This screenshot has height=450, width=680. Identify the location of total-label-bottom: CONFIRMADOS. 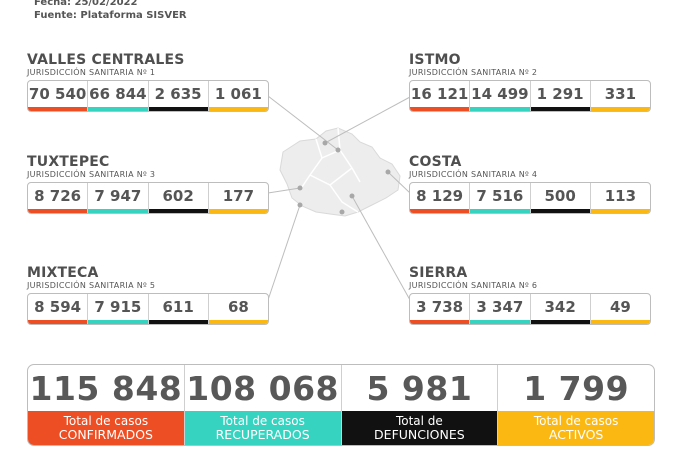
(105, 434).